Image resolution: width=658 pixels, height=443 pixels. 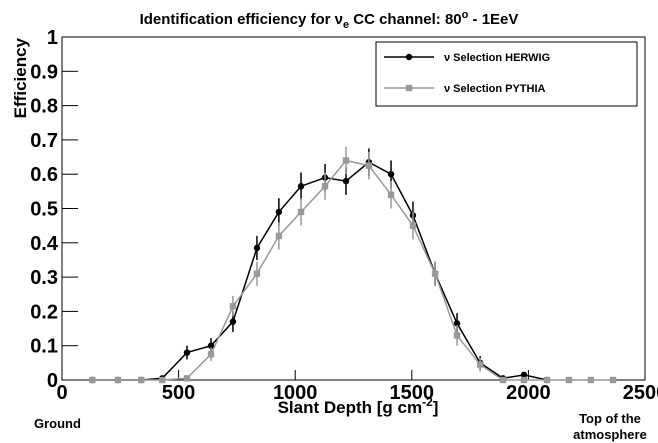 I want to click on y-tick-label: 0.6, so click(x=44, y=175).